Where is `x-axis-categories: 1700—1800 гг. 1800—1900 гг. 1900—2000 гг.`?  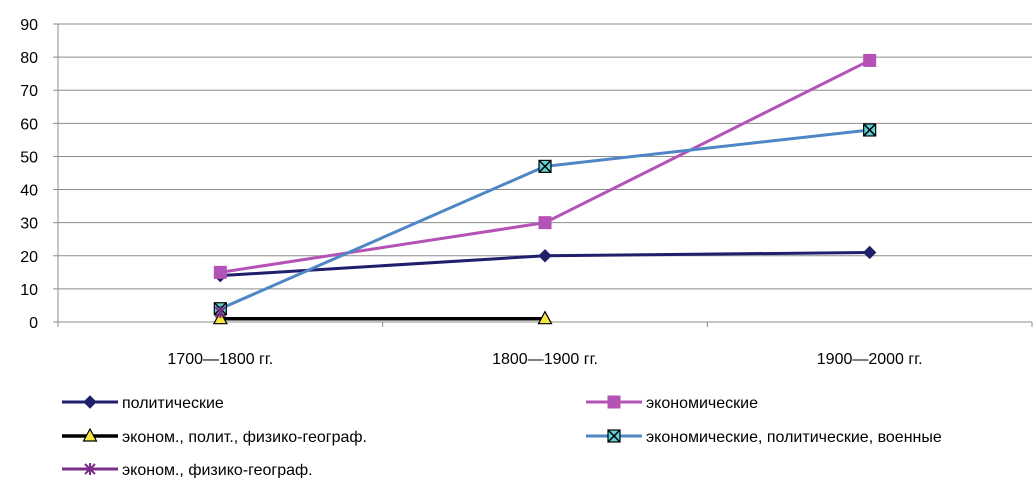
x-axis-categories: 1700—1800 гг. 1800—1900 гг. 1900—2000 гг. is located at coordinates (544, 359).